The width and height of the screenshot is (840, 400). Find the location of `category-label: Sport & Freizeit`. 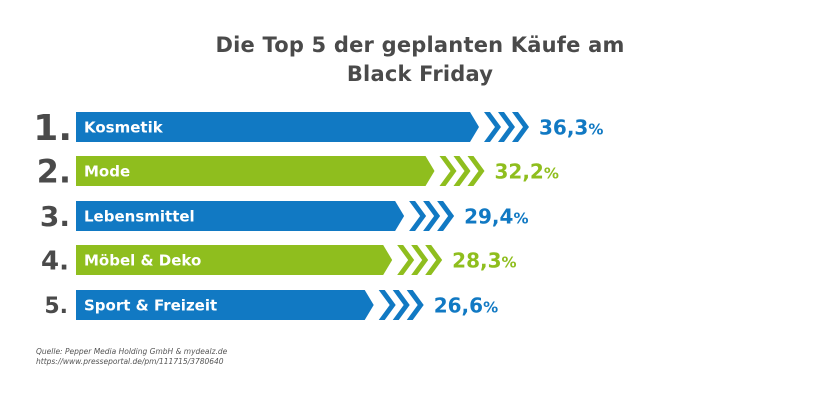

category-label: Sport & Freizeit is located at coordinates (150, 306).